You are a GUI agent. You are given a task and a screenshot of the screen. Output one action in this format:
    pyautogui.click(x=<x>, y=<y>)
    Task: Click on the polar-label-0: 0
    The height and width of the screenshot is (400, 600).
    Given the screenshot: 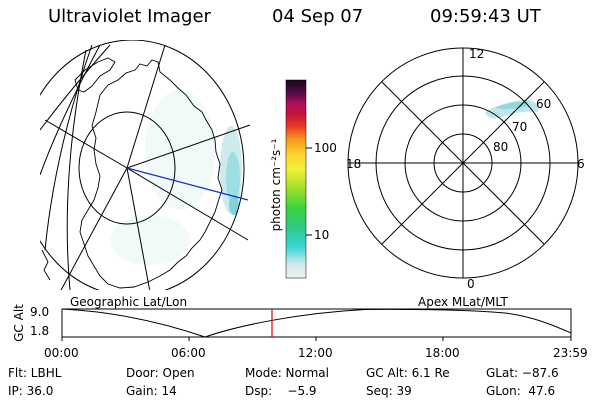 What is the action you would take?
    pyautogui.click(x=471, y=284)
    